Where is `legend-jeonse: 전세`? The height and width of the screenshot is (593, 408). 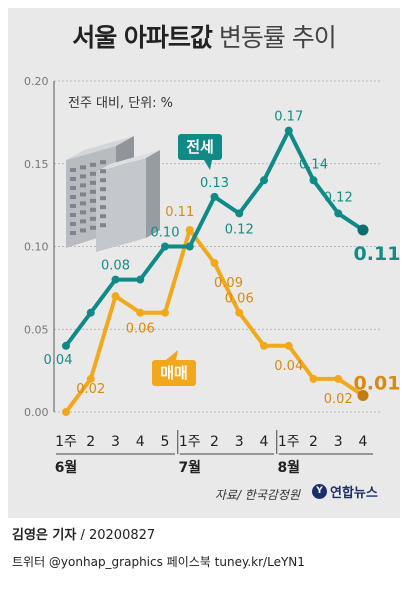 legend-jeonse: 전세 is located at coordinates (200, 152).